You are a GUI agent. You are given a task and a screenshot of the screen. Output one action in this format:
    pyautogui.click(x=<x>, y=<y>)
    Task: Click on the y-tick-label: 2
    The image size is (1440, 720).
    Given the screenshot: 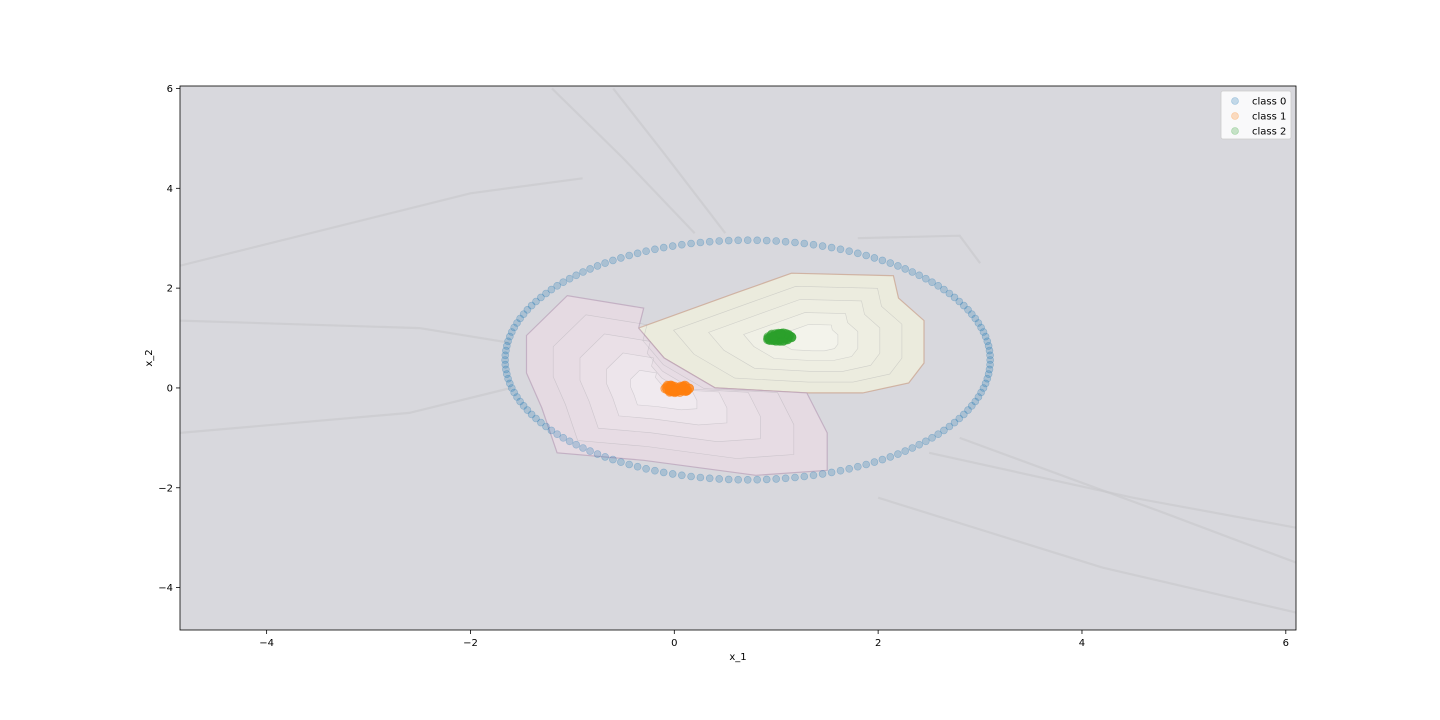 What is the action you would take?
    pyautogui.click(x=170, y=289)
    